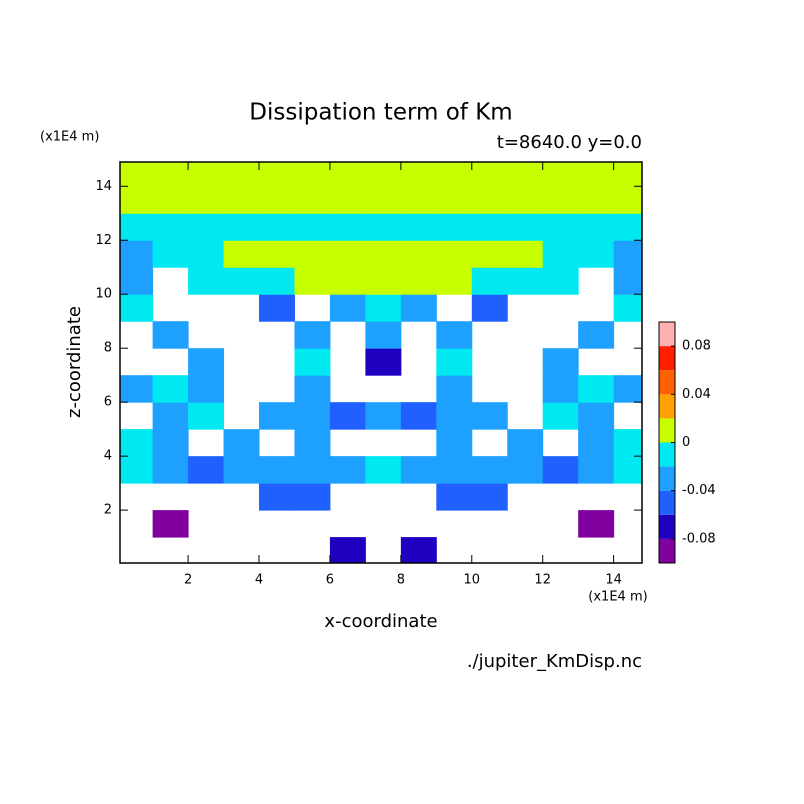  Describe the element at coordinates (401, 580) in the screenshot. I see `x-tick-label: 8` at that location.